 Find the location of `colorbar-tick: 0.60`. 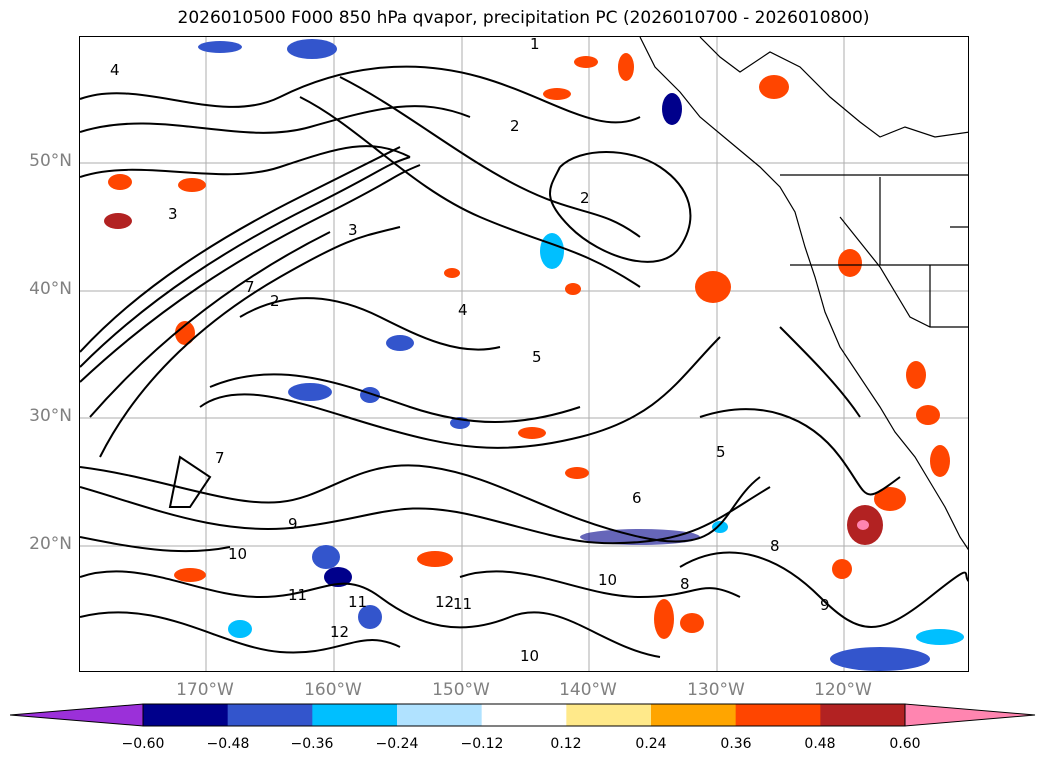

colorbar-tick: 0.60 is located at coordinates (905, 744).